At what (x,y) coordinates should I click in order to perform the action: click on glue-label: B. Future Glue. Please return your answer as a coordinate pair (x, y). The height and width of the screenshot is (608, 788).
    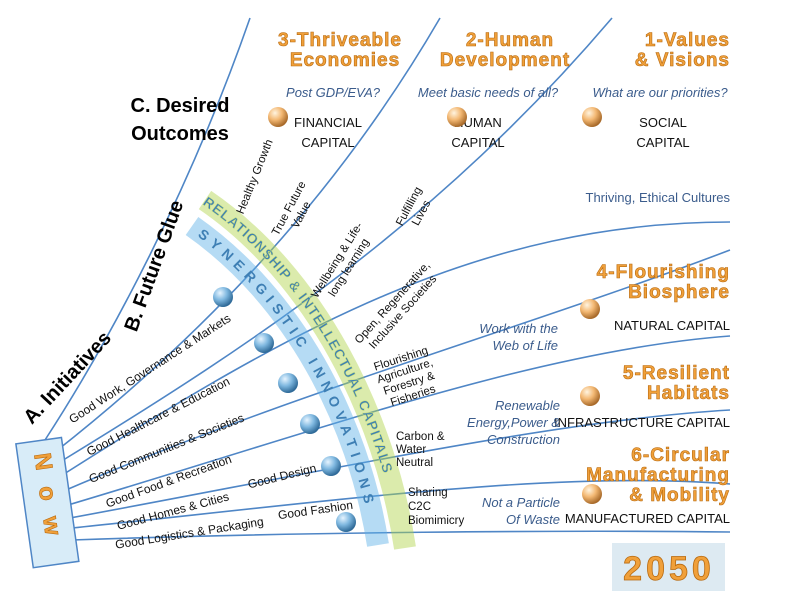
    Looking at the image, I should click on (154, 265).